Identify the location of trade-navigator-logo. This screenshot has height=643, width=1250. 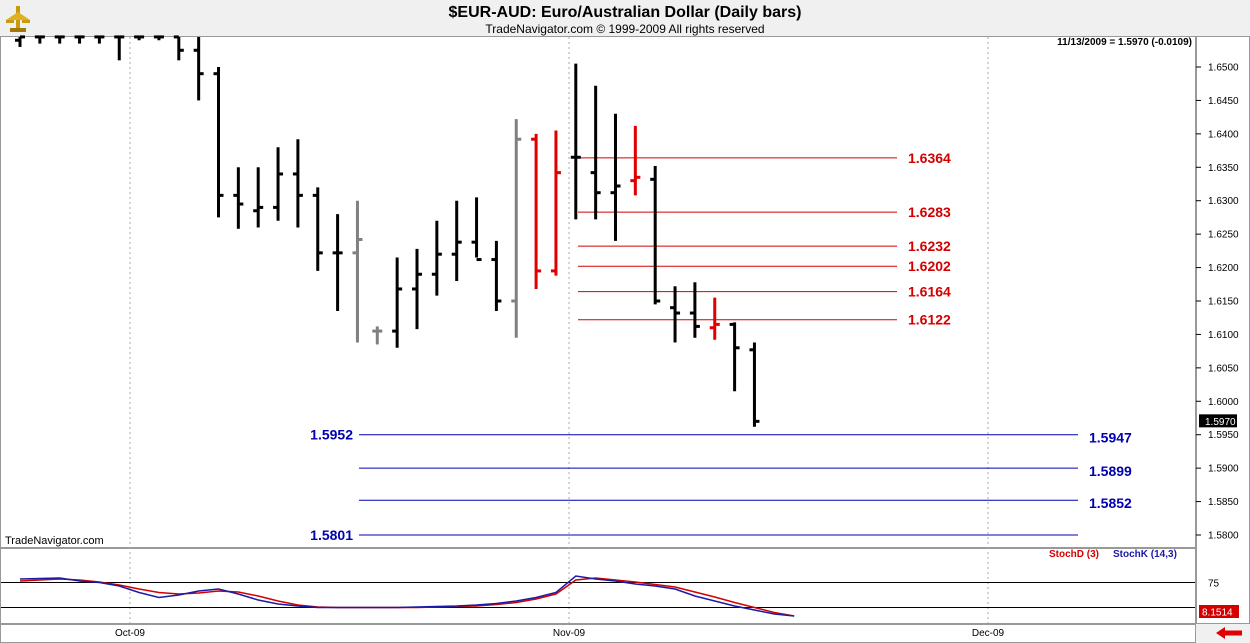
(18, 19).